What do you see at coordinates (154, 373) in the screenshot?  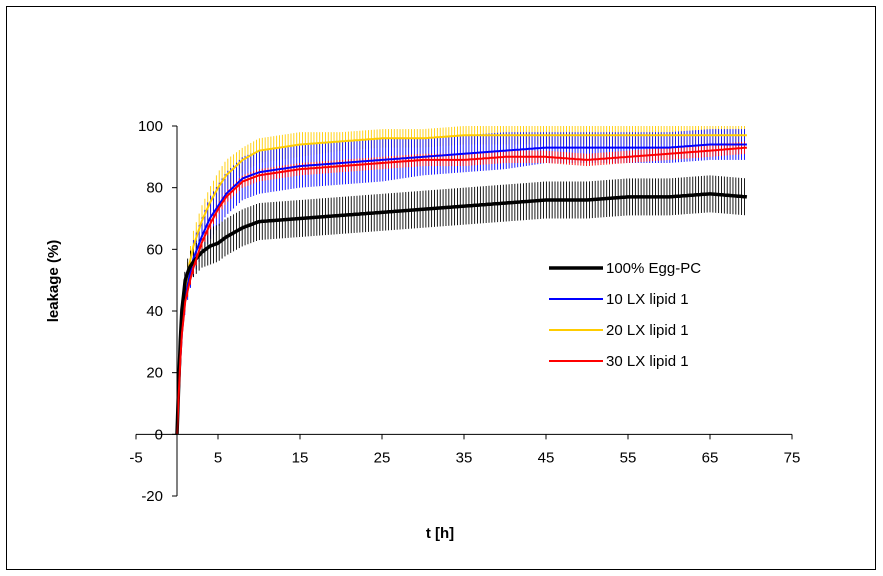 I see `y-tick-label: 20` at bounding box center [154, 373].